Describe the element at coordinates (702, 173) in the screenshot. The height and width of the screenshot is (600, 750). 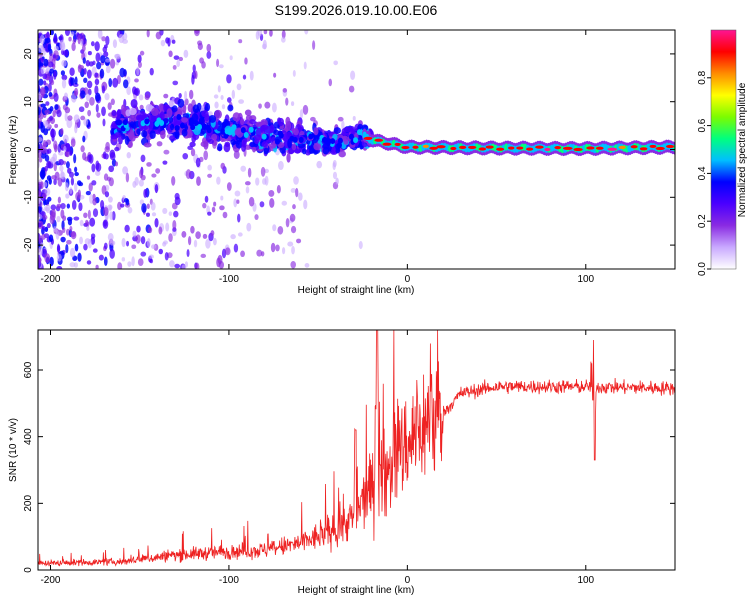
I see `colorbar-tick-label: 0.4` at that location.